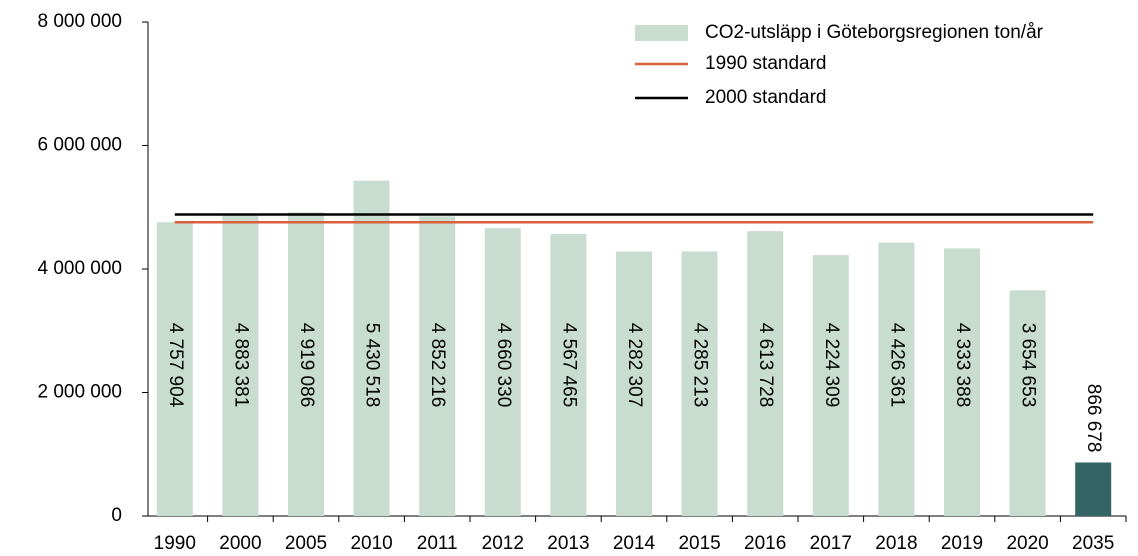 This screenshot has width=1138, height=556. What do you see at coordinates (568, 543) in the screenshot?
I see `x-tick-label: 2013` at bounding box center [568, 543].